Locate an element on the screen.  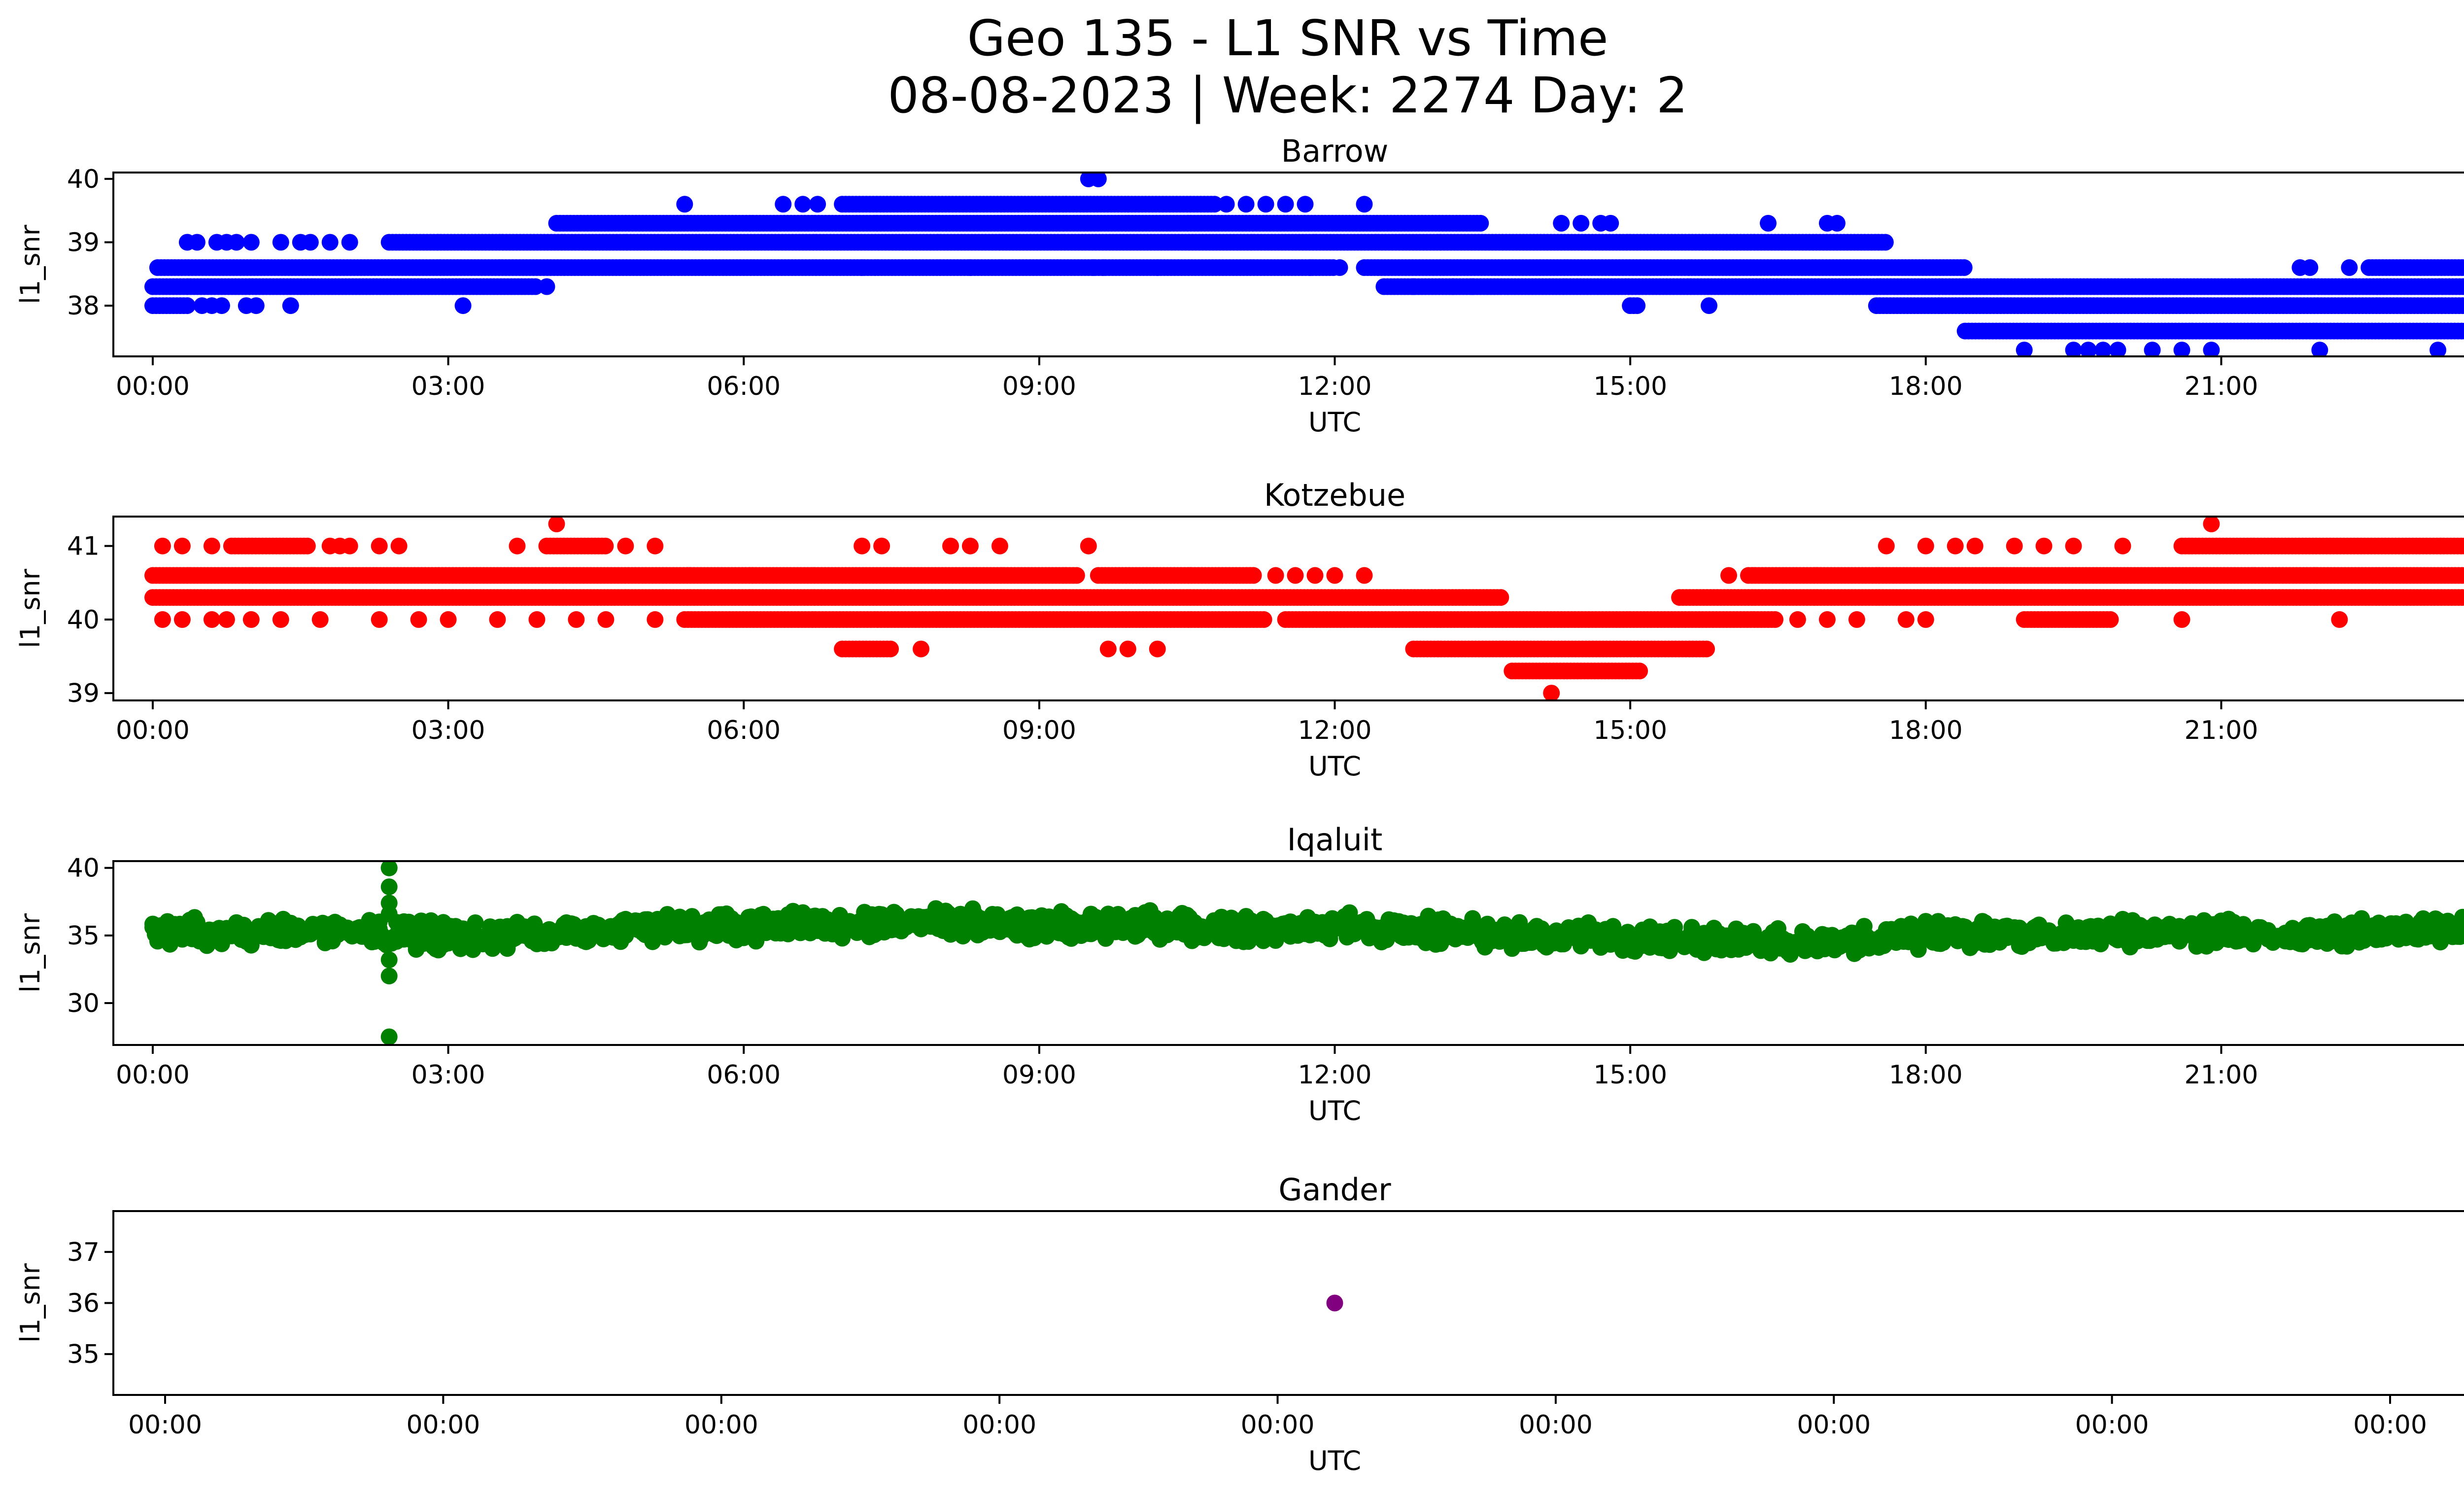
x-tick-label: 06:00 is located at coordinates (744, 730).